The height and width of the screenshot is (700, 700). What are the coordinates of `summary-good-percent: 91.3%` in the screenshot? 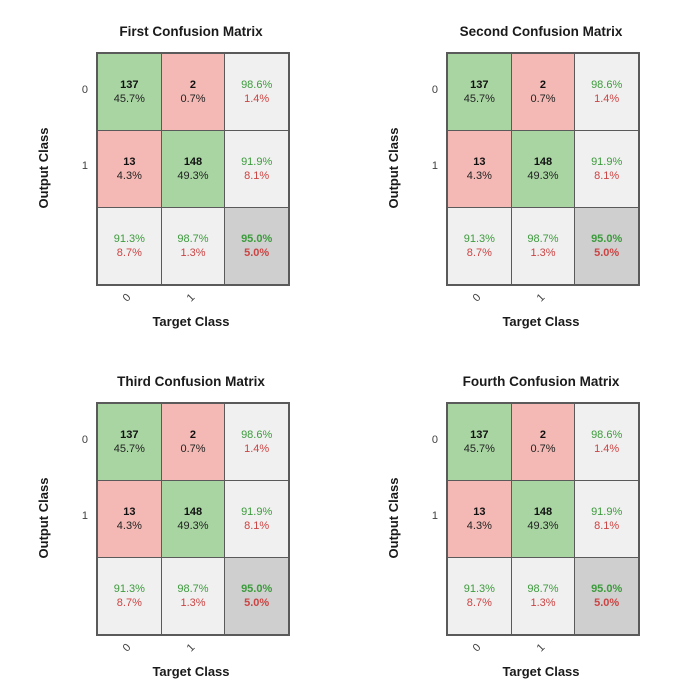 It's located at (479, 588).